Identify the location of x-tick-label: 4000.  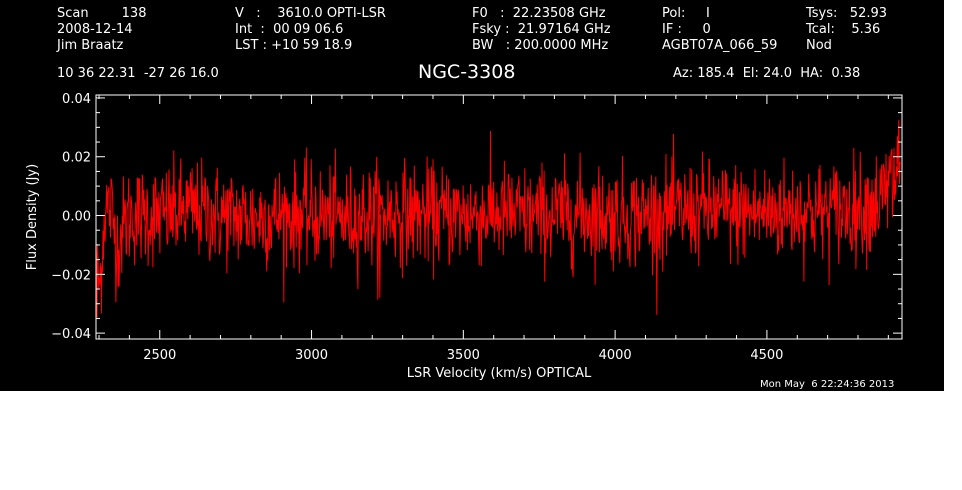
(615, 355).